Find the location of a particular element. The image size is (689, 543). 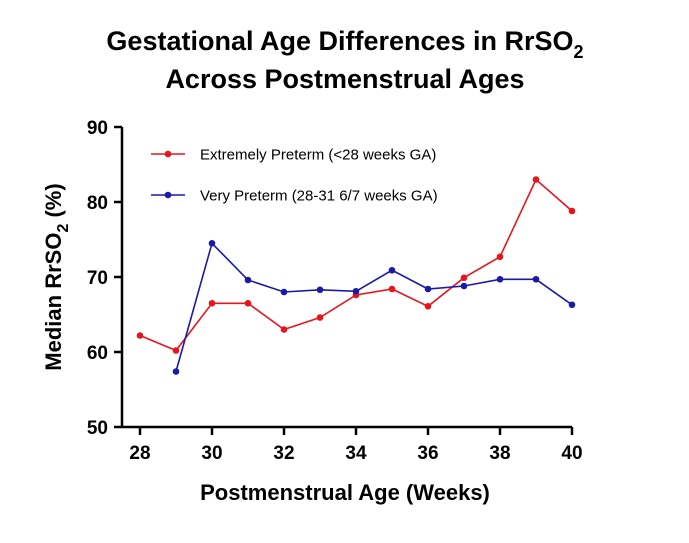

chart-title-line1: Gestational Age Differences in RrSO2 is located at coordinates (344, 44).